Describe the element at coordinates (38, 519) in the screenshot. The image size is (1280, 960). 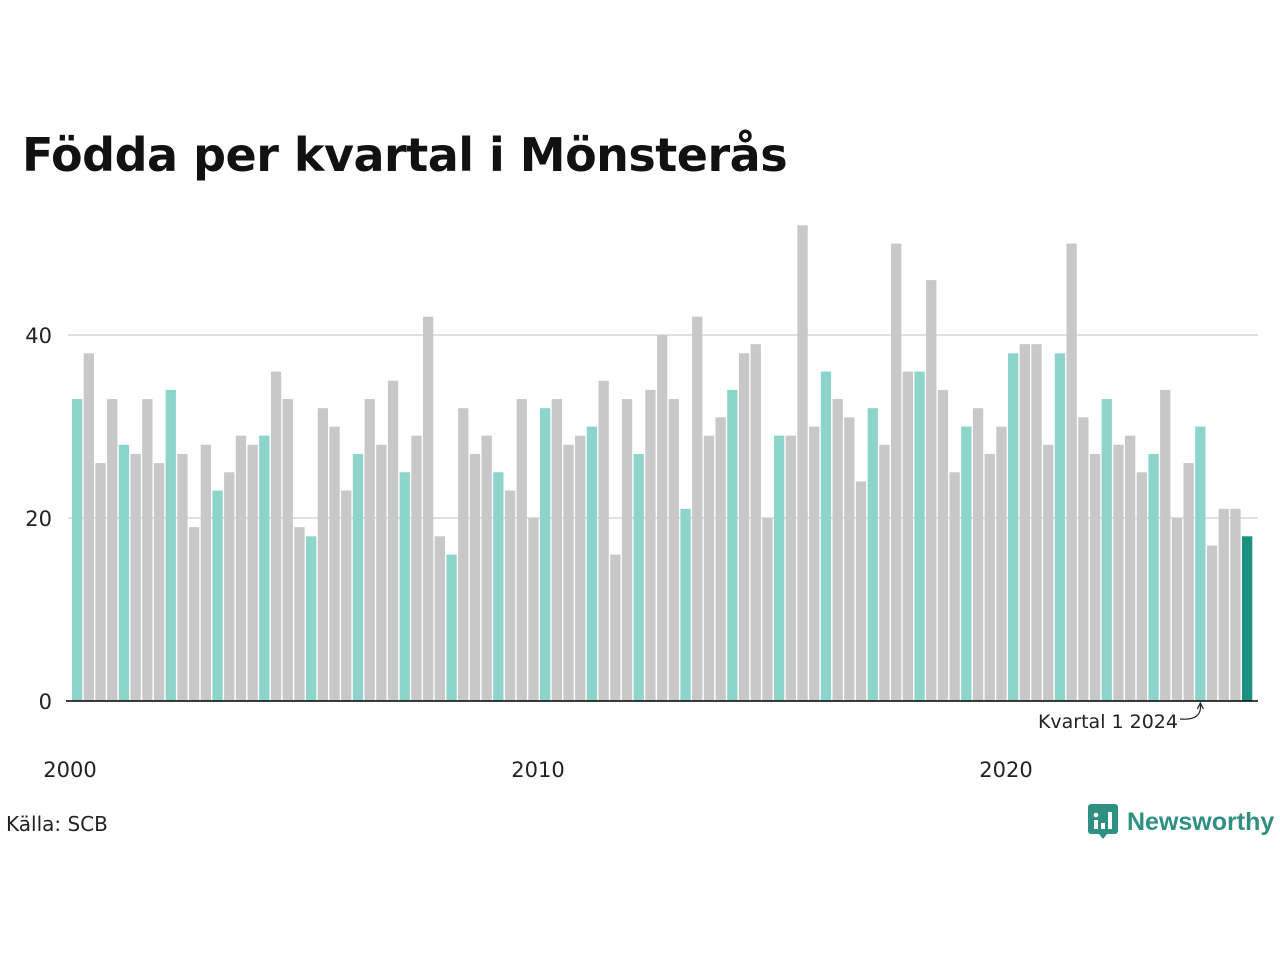
I see `y-tick-label: 20` at that location.